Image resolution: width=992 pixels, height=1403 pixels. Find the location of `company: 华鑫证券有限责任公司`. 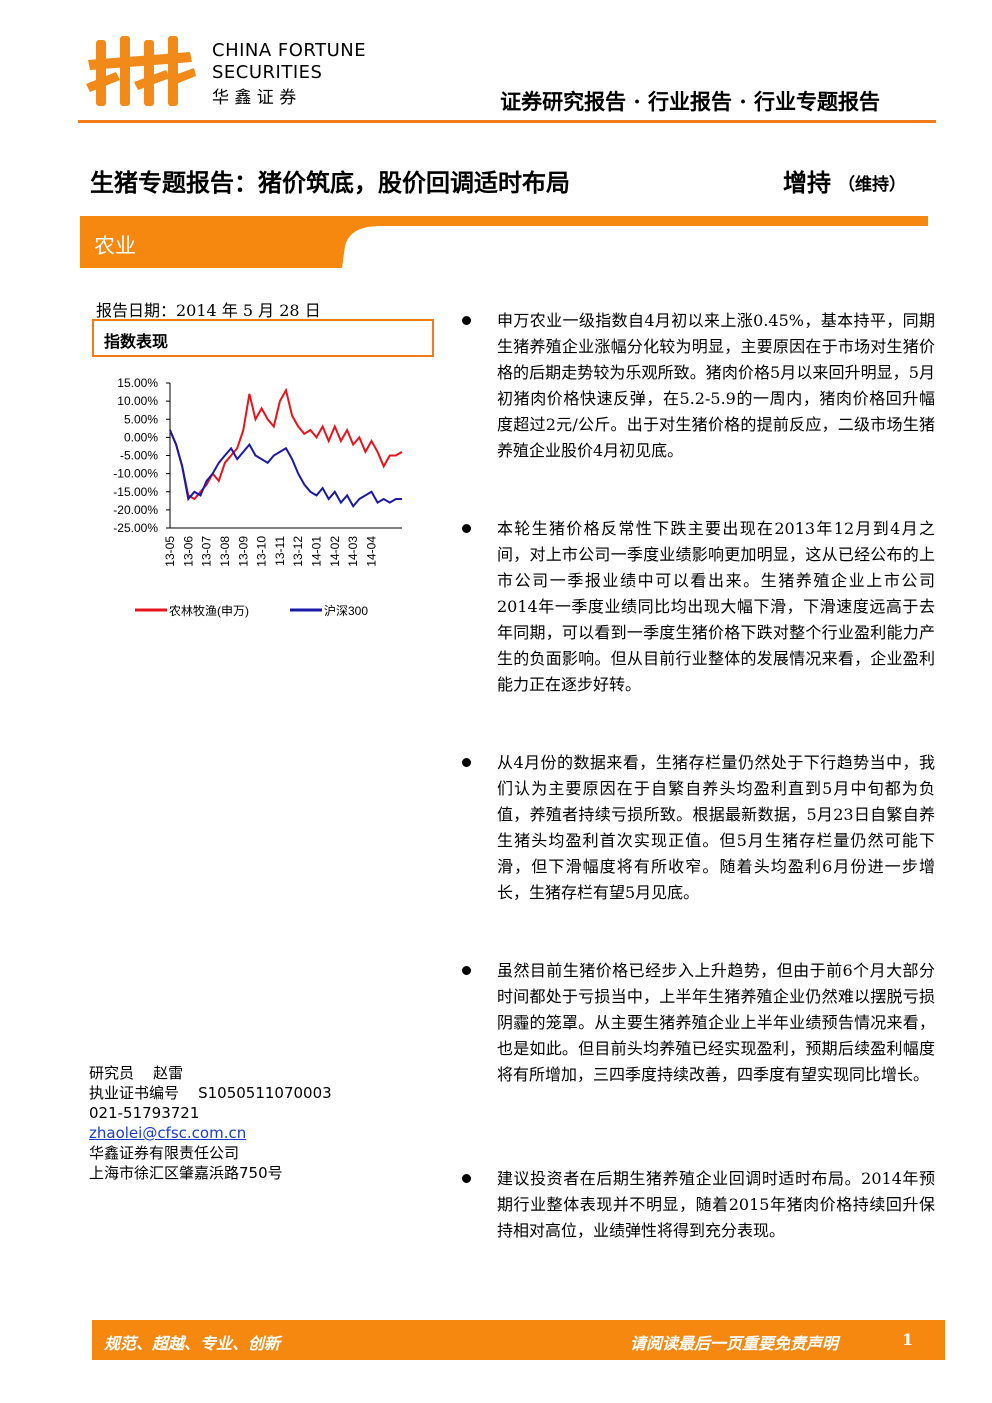

company: 华鑫证券有限责任公司 is located at coordinates (164, 1153).